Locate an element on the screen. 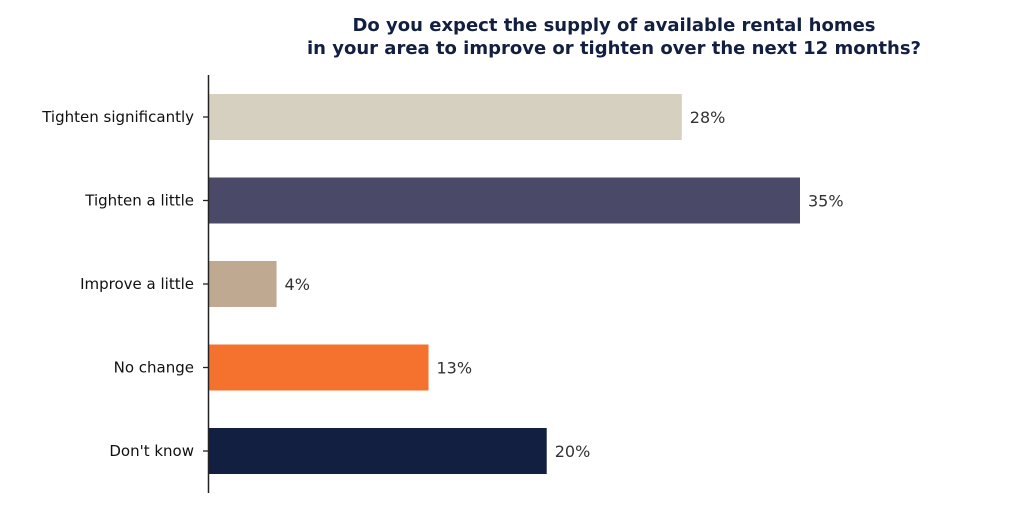 The height and width of the screenshot is (508, 1034). data-label: 28% is located at coordinates (708, 117).